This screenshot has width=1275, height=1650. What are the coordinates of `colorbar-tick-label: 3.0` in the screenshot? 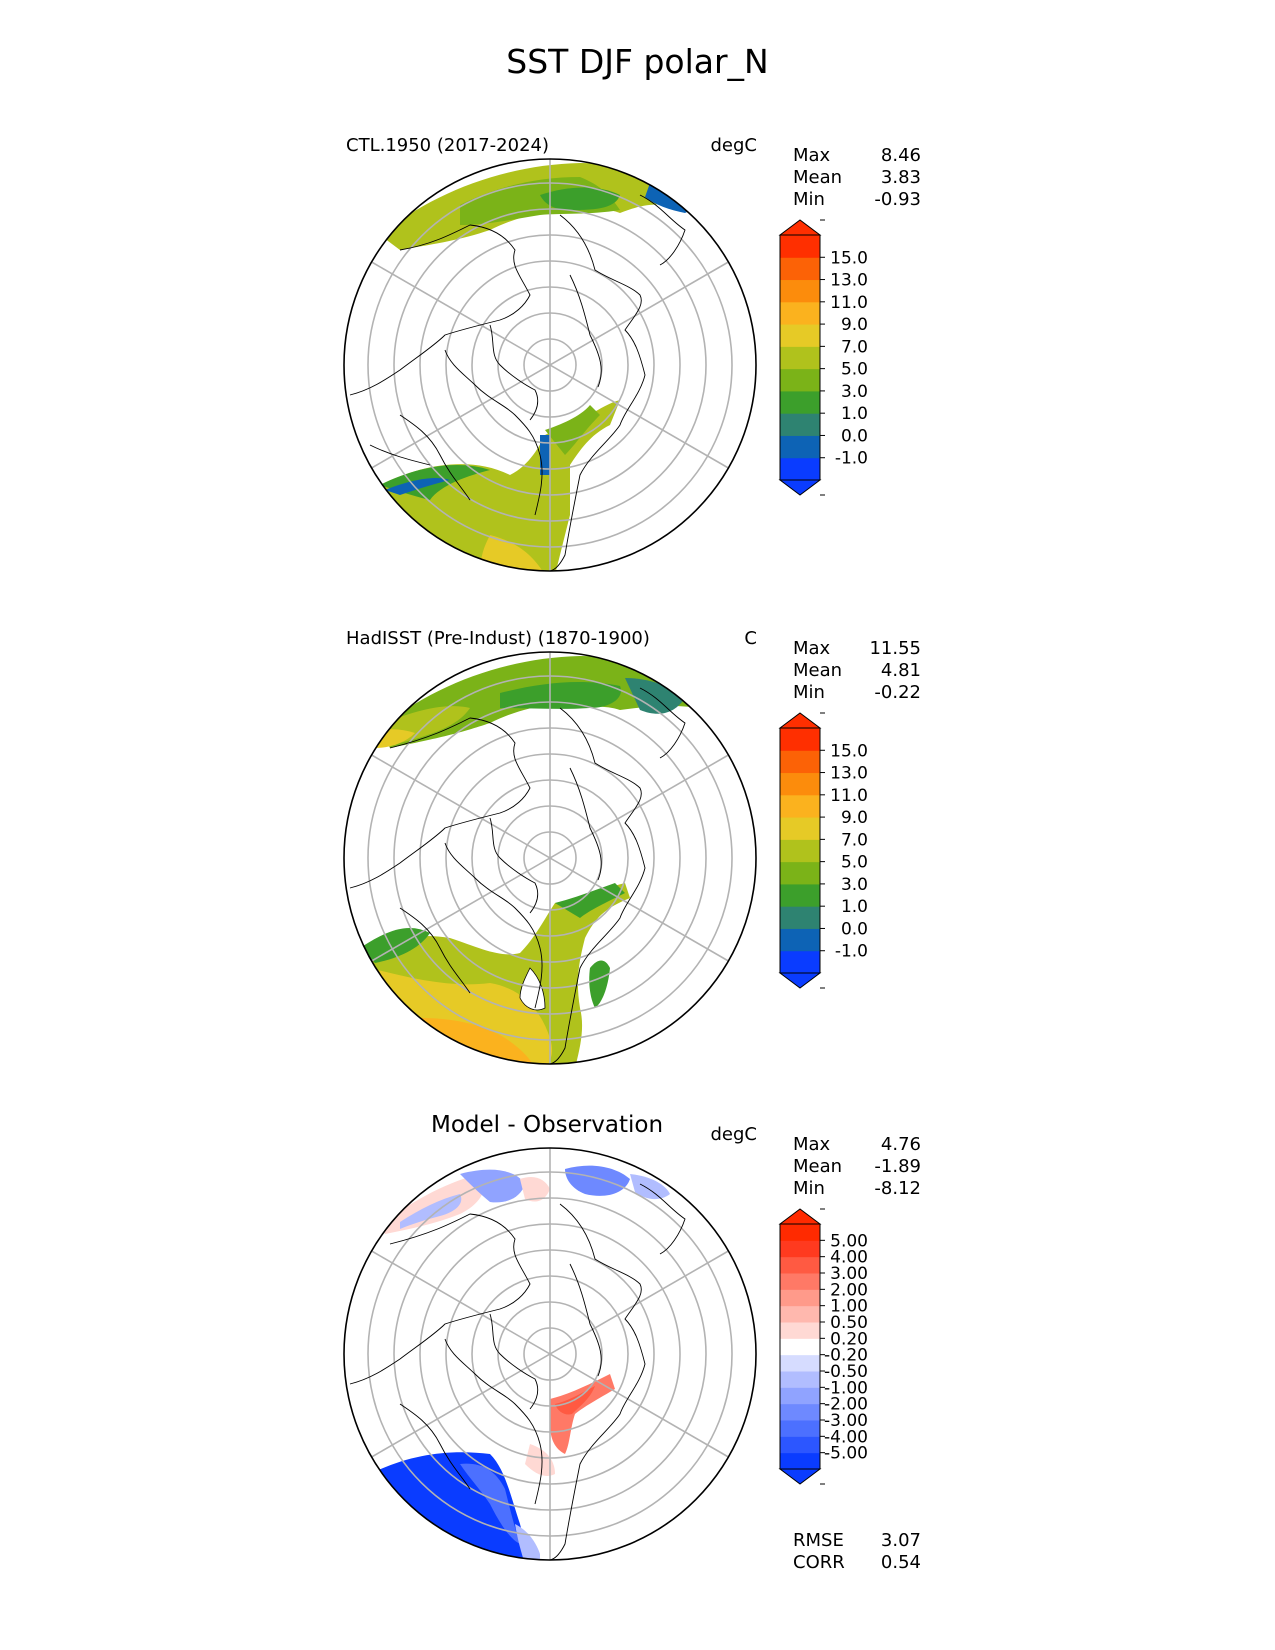 It's located at (854, 885).